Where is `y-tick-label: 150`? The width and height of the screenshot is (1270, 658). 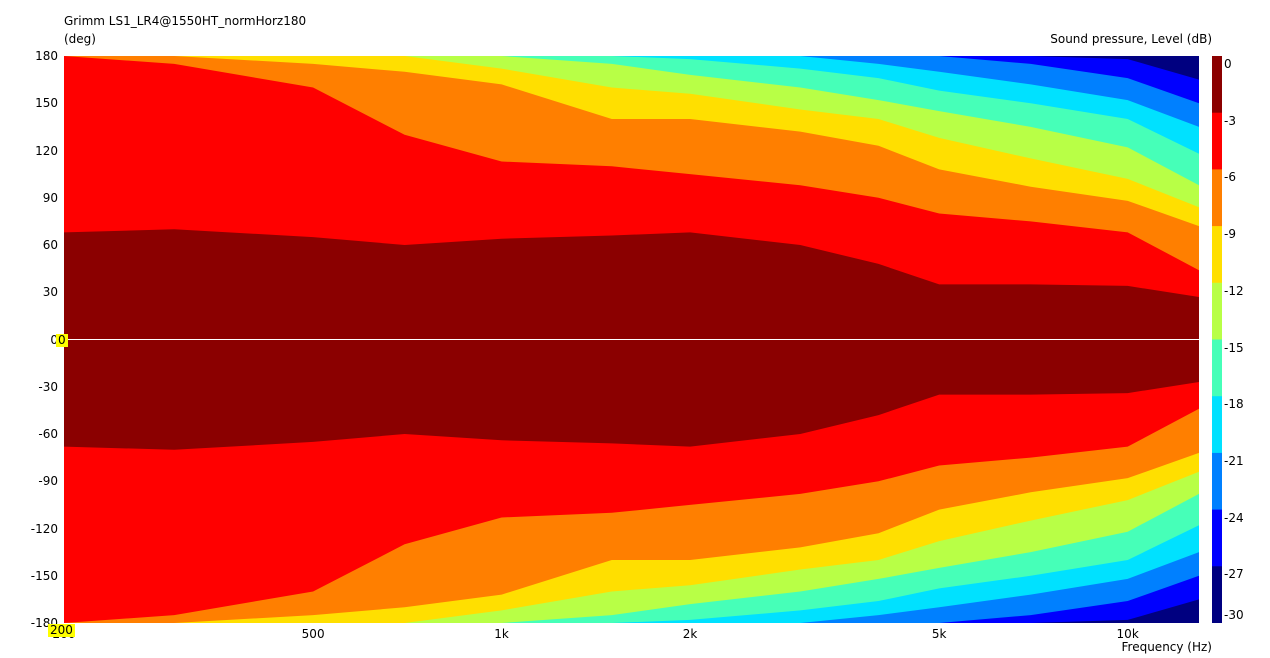
y-tick-label: 150 is located at coordinates (46, 103).